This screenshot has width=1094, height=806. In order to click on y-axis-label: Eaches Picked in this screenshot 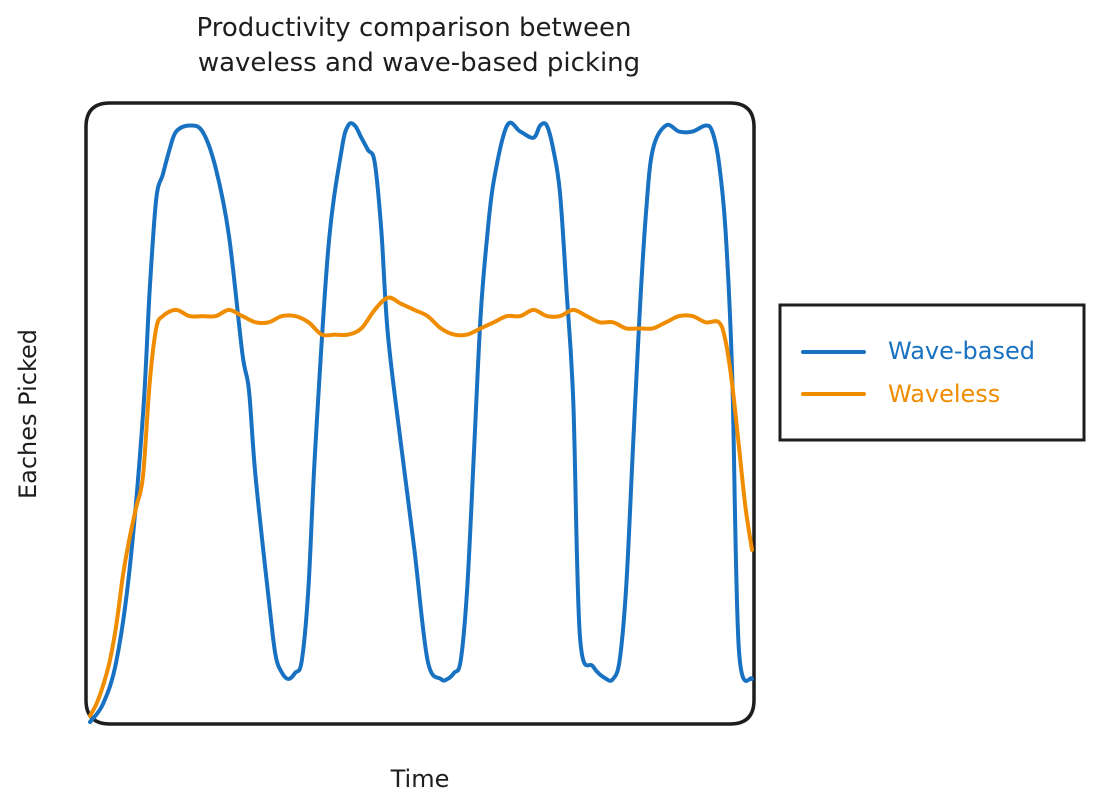, I will do `click(28, 414)`.